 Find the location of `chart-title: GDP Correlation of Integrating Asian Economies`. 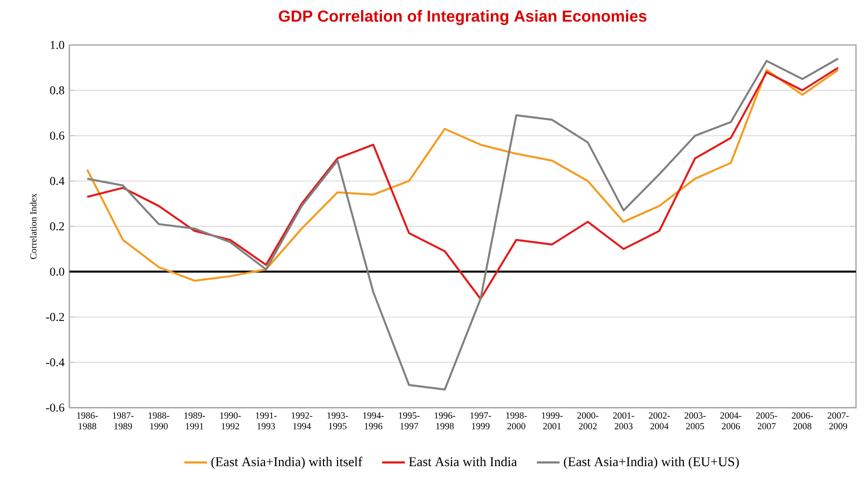

chart-title: GDP Correlation of Integrating Asian Economies is located at coordinates (462, 18).